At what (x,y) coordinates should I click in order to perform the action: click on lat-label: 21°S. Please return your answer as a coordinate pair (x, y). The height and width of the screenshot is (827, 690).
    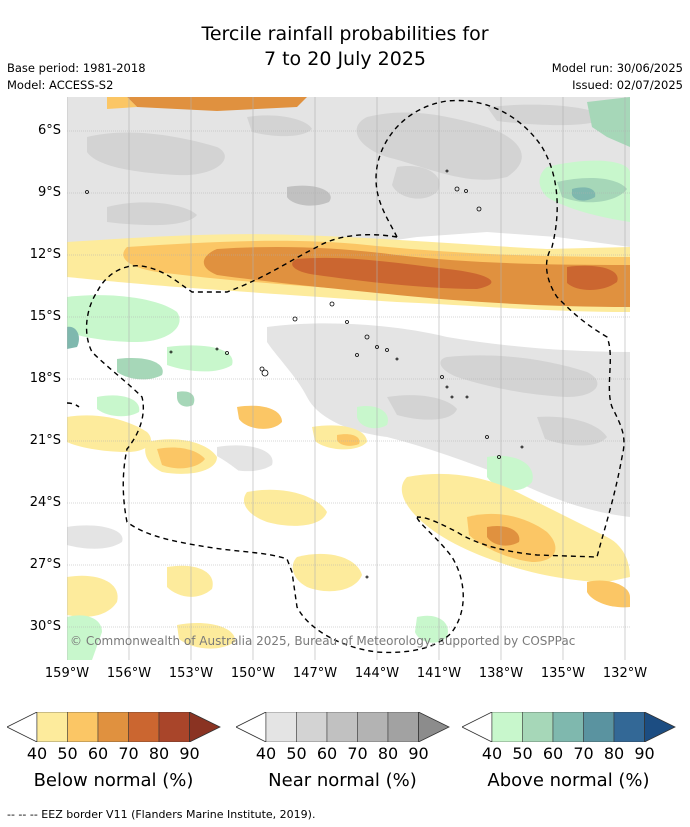
    Looking at the image, I should click on (45, 440).